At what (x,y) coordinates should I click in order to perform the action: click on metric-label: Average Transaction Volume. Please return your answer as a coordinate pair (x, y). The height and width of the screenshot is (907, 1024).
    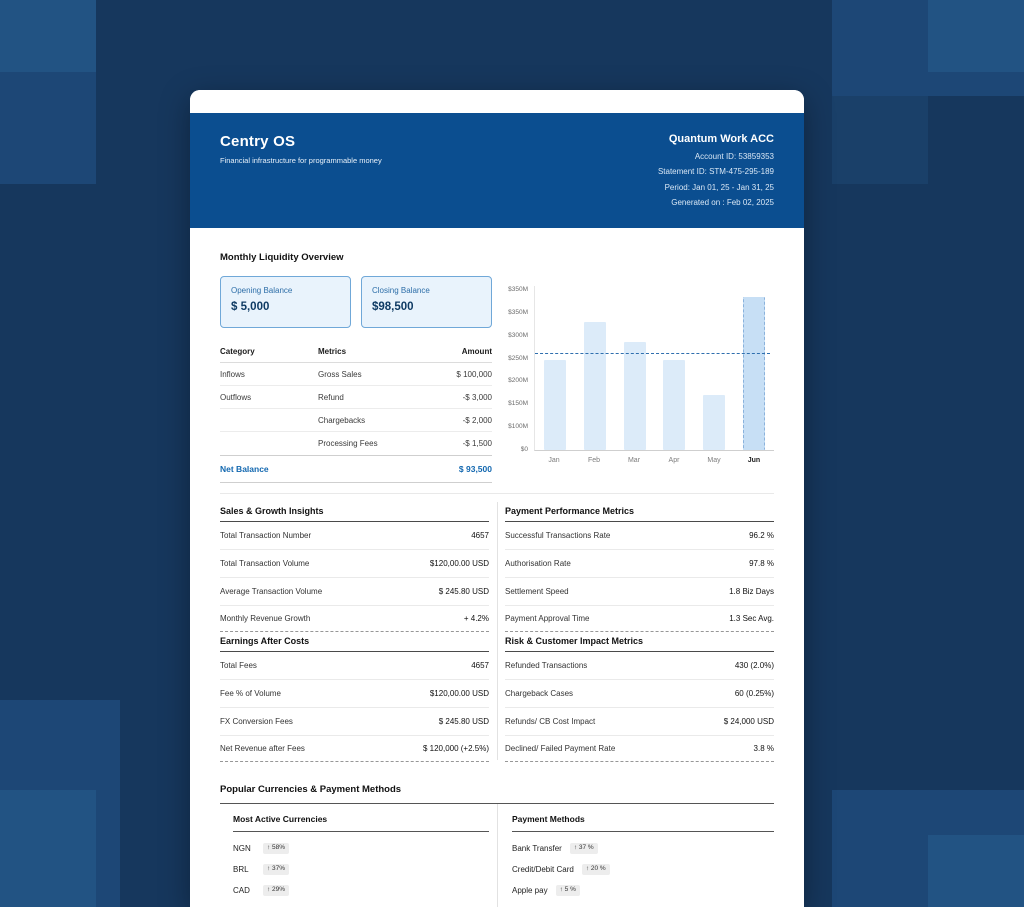
    Looking at the image, I should click on (271, 591).